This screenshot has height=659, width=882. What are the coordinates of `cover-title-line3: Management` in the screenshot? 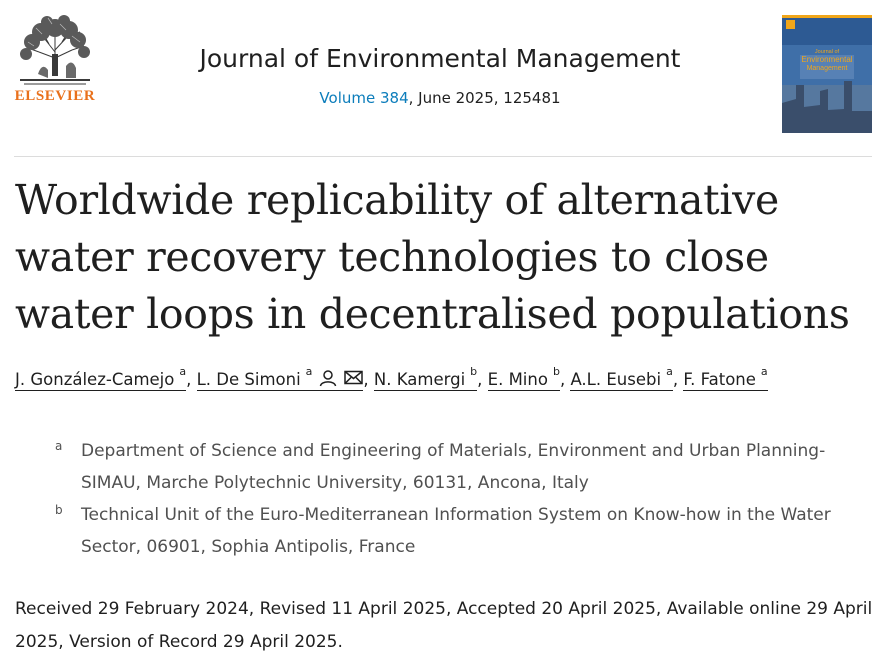 It's located at (827, 68).